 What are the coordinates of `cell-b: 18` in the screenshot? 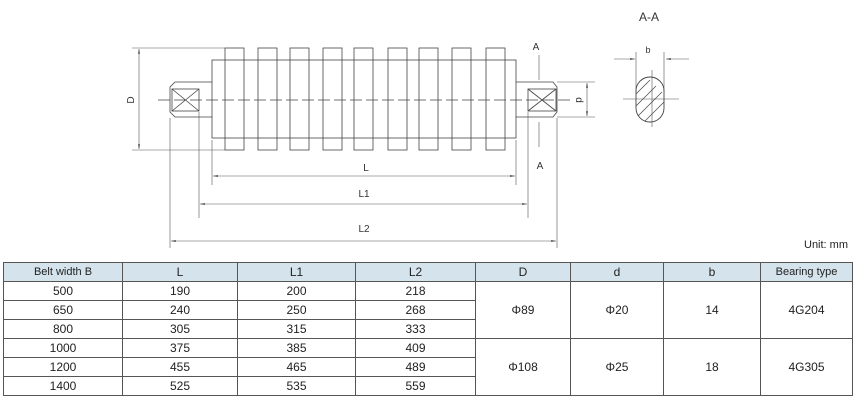 It's located at (712, 367).